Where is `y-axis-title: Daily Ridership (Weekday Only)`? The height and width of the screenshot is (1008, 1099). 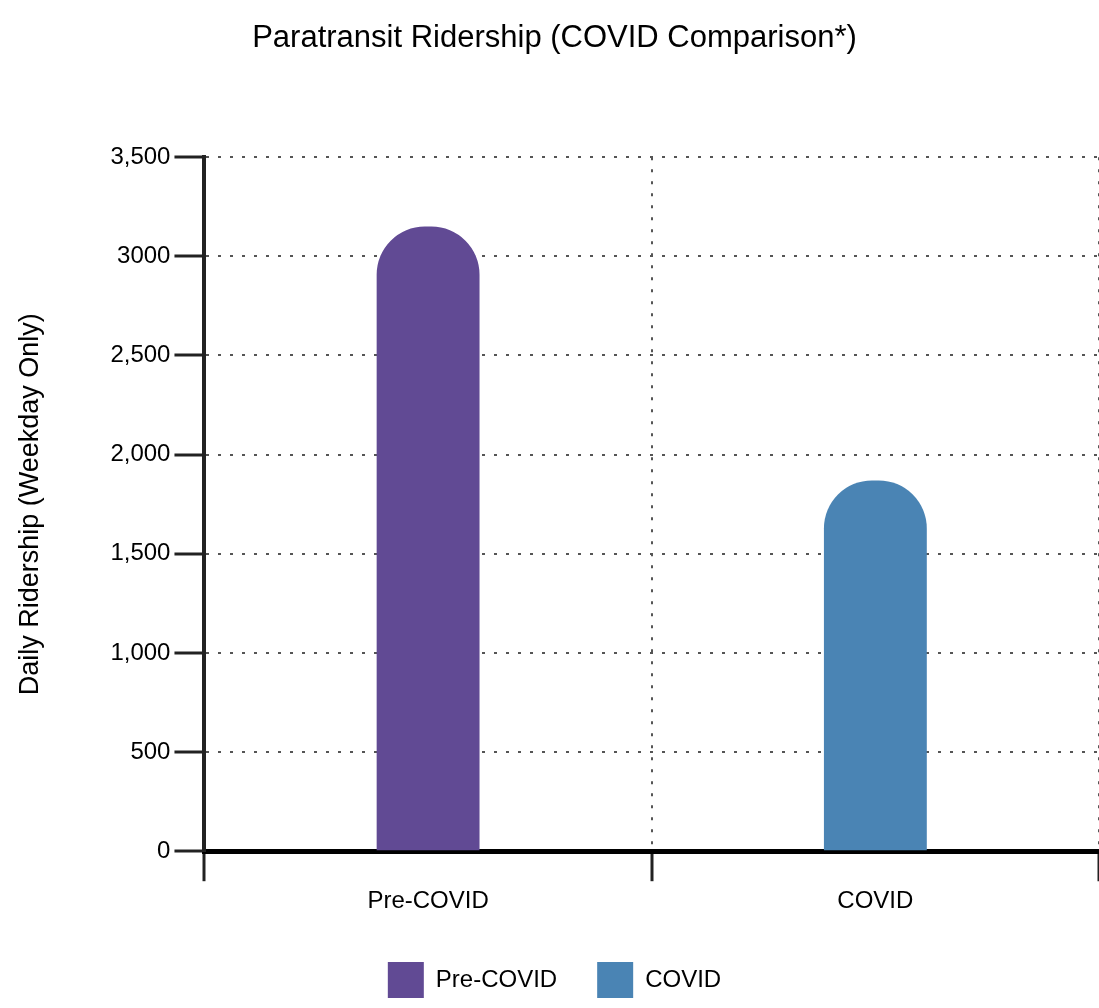 y-axis-title: Daily Ridership (Weekday Only) is located at coordinates (28, 504).